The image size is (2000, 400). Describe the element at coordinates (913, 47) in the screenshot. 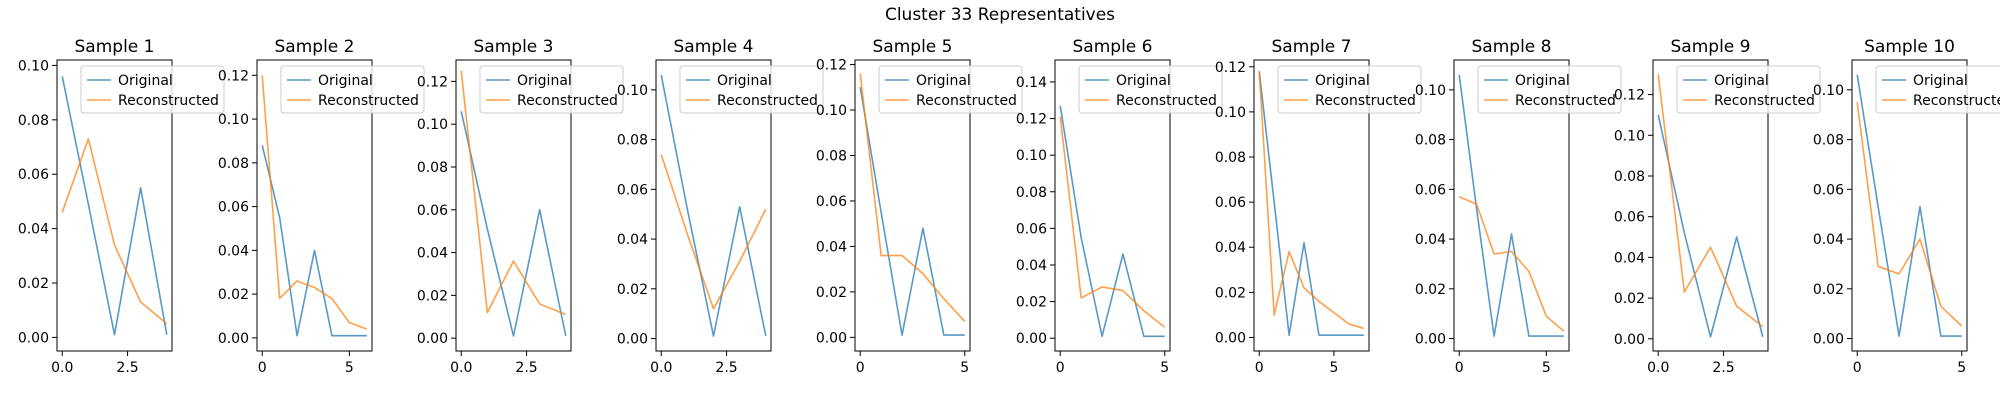

I see `subplot-title: Sample 5` at that location.